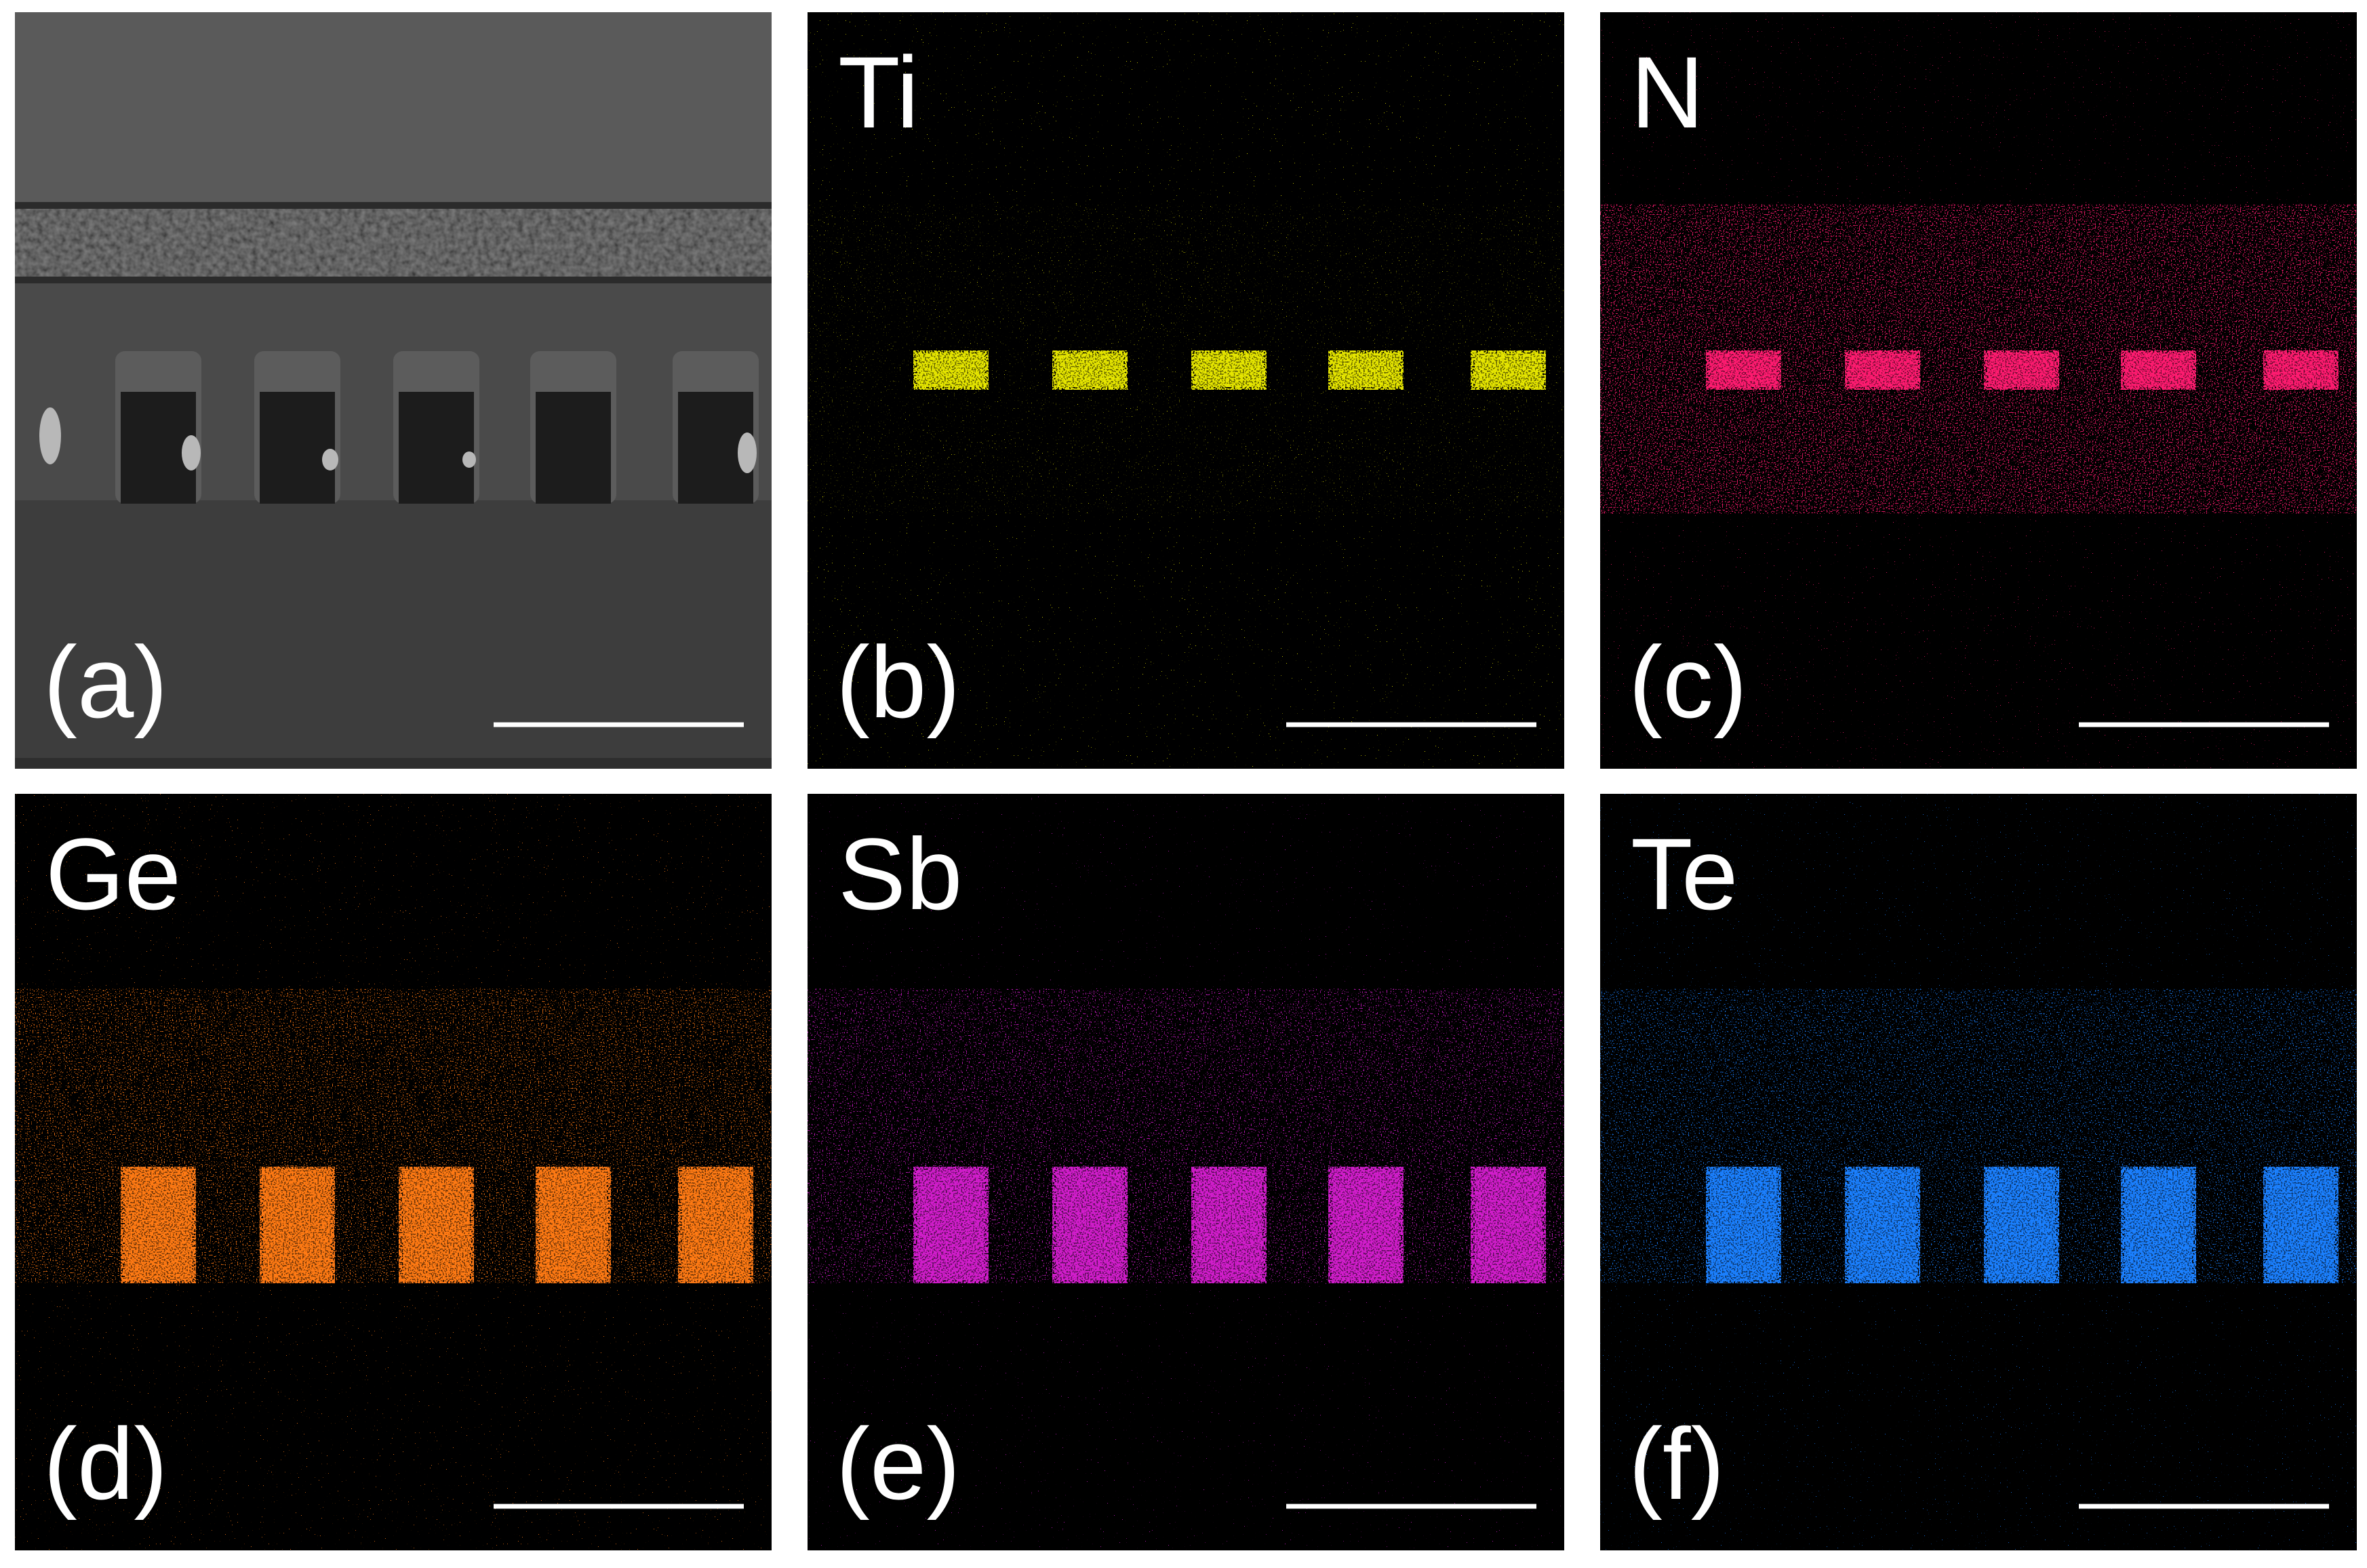 The image size is (2367, 1568). I want to click on substrate-edge, so click(393, 764).